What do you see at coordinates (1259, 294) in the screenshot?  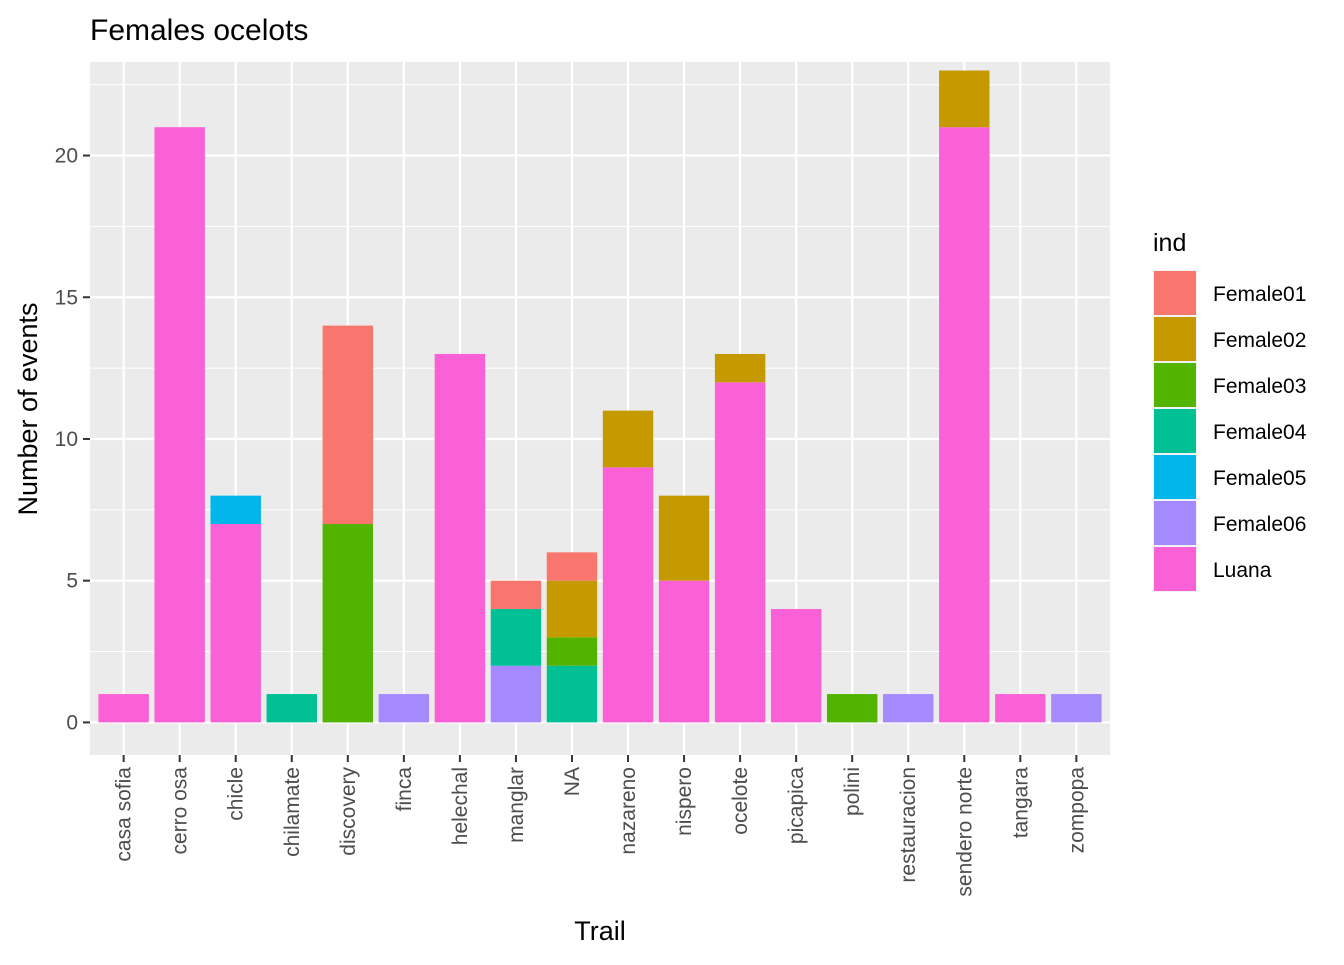 I see `legend-label: Female01` at bounding box center [1259, 294].